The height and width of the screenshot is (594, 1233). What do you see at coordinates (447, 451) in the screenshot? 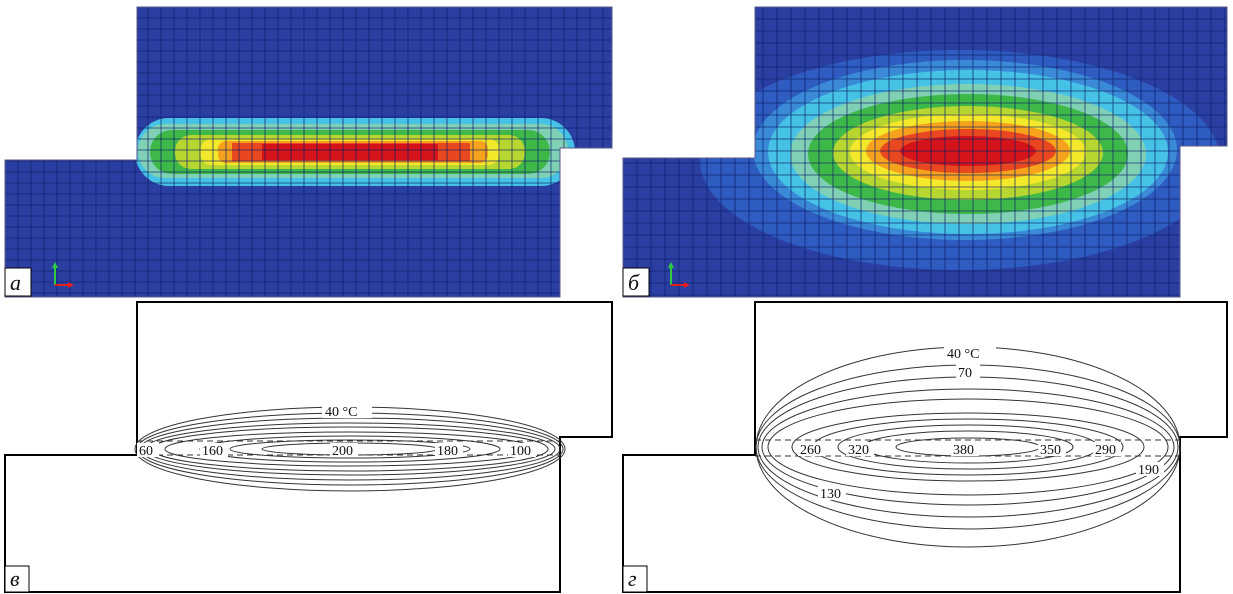
I see `panel-v-label-180: 180` at bounding box center [447, 451].